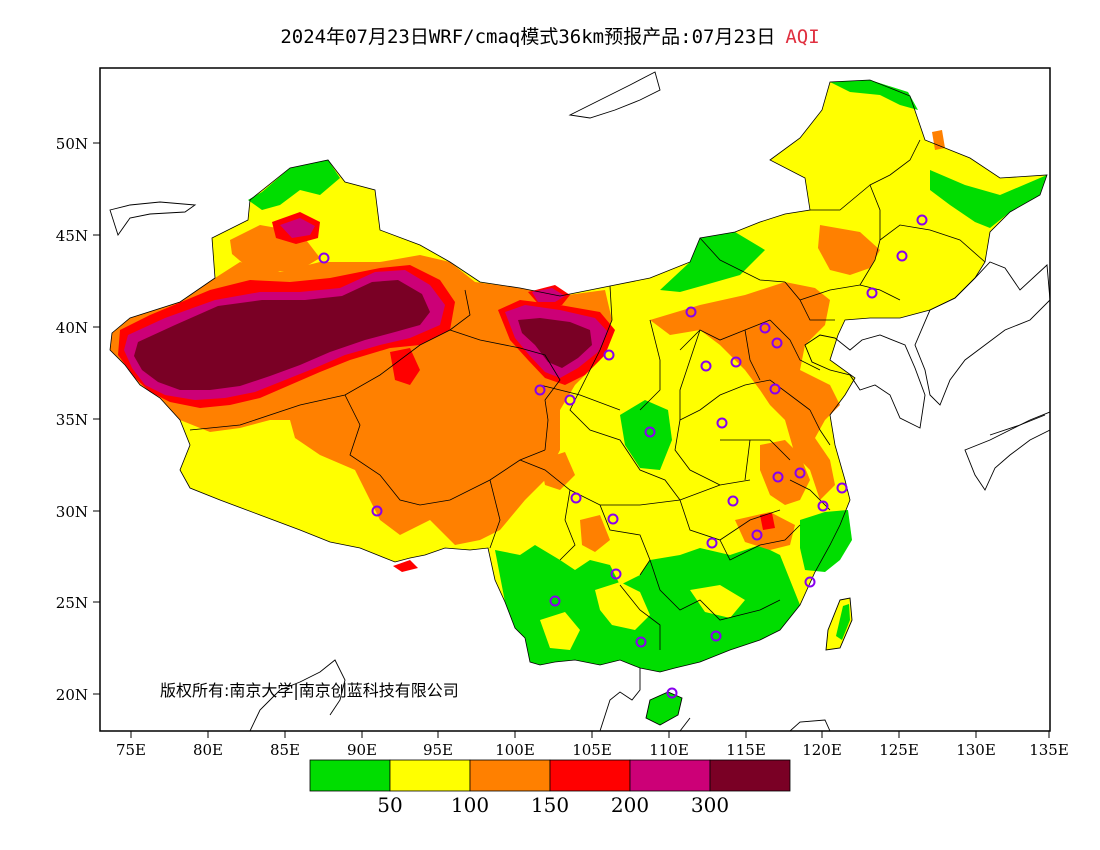 Image resolution: width=1100 pixels, height=850 pixels. I want to click on lat-label: 30N, so click(72, 512).